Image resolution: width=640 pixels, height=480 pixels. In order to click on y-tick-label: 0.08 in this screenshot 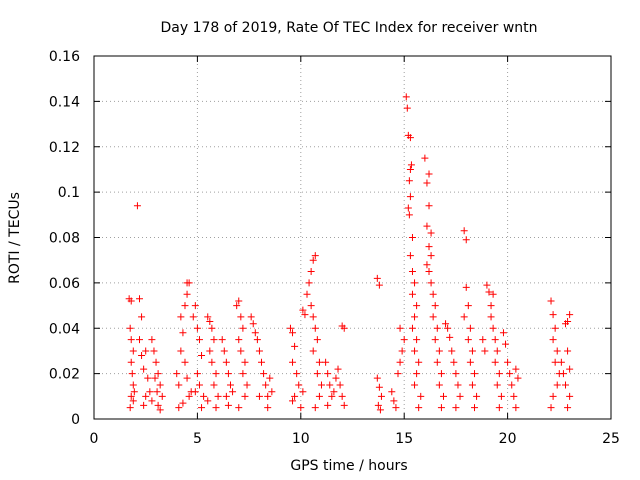, I will do `click(64, 239)`.